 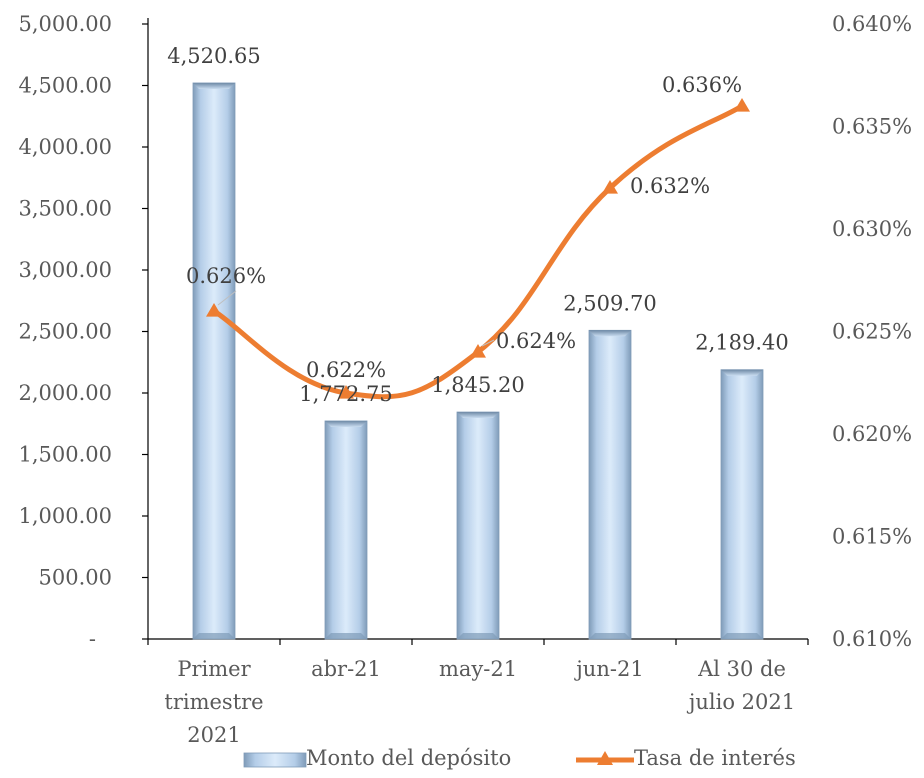 What do you see at coordinates (65, 270) in the screenshot?
I see `left-tick-label: 3,000.00` at bounding box center [65, 270].